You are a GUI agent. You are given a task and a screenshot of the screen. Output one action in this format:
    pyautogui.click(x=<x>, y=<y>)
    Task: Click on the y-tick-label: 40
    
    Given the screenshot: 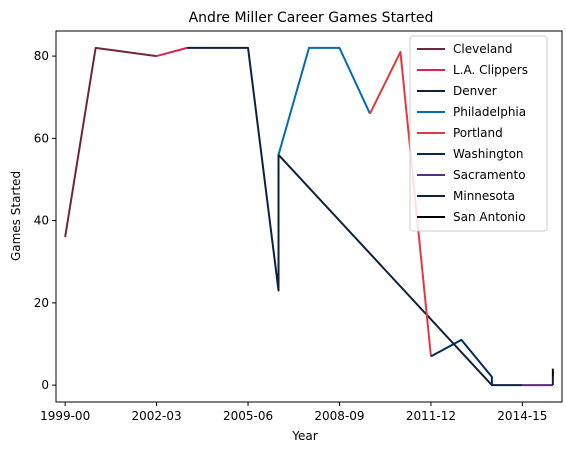 What is the action you would take?
    pyautogui.click(x=41, y=221)
    